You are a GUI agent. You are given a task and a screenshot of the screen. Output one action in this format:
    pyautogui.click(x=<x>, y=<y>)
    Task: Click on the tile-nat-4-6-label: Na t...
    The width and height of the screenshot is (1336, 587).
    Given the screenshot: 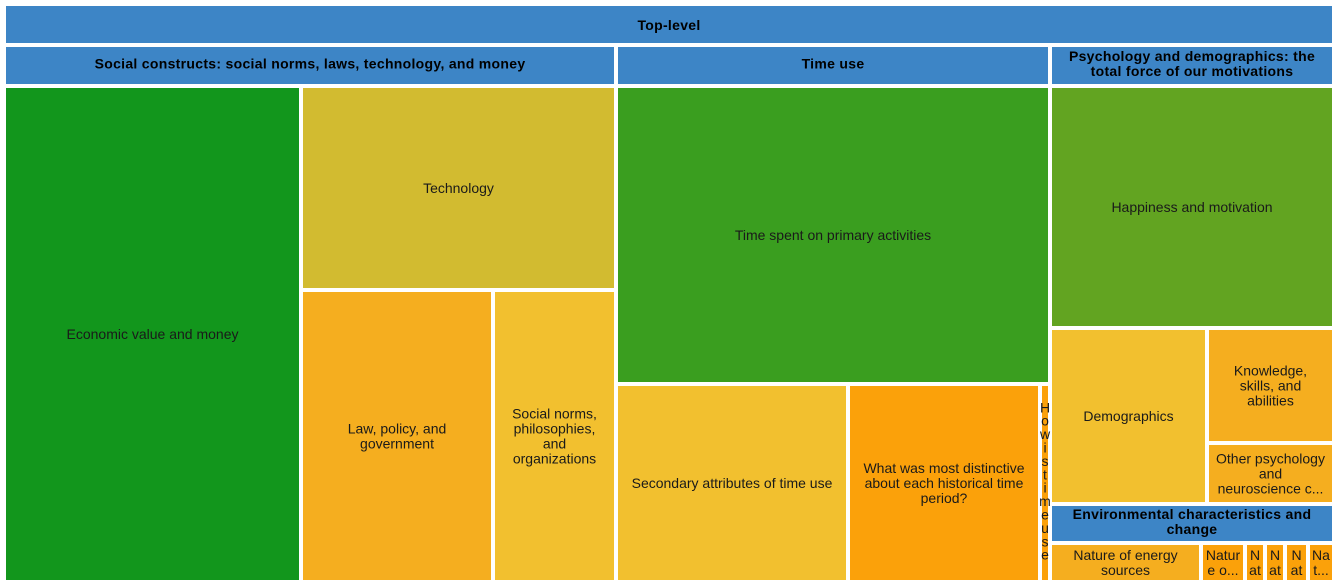 What is the action you would take?
    pyautogui.click(x=1321, y=562)
    